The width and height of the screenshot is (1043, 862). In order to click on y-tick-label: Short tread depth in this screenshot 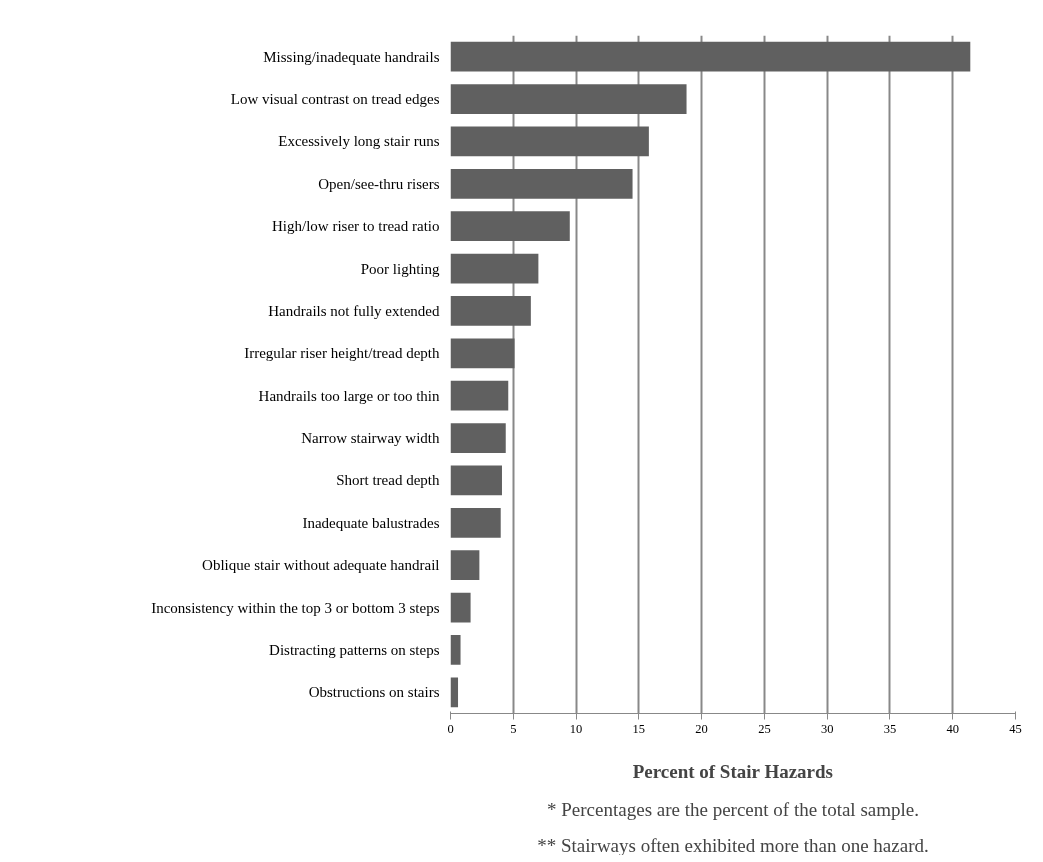, I will do `click(388, 480)`.